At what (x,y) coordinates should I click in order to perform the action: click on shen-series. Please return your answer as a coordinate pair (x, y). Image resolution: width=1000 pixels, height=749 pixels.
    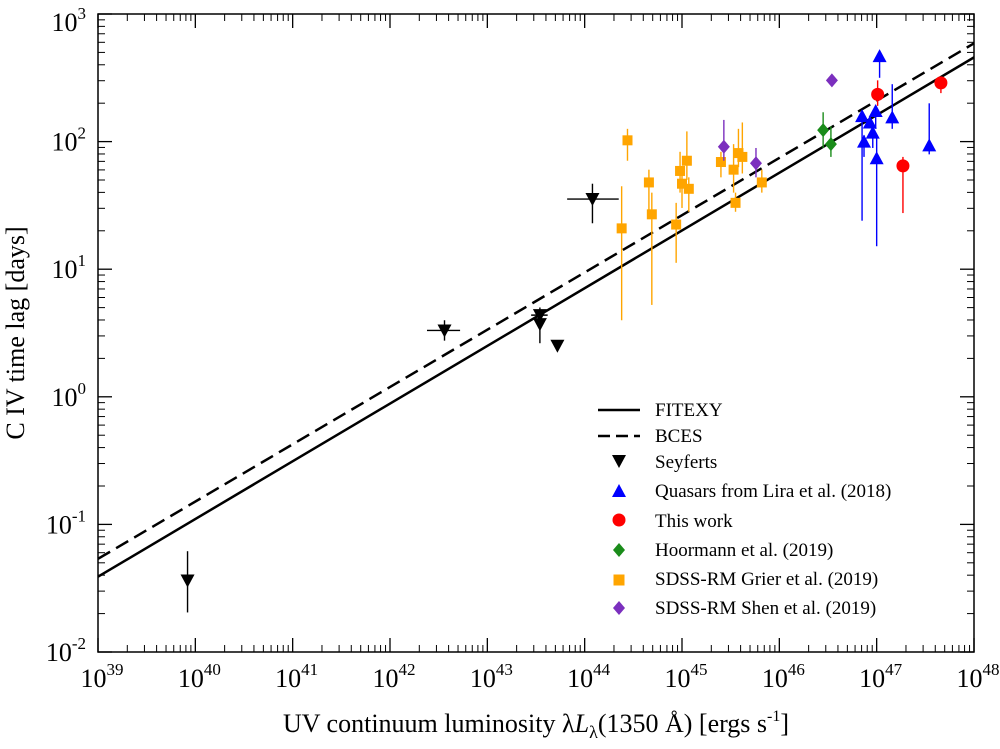
    Looking at the image, I should click on (777, 125).